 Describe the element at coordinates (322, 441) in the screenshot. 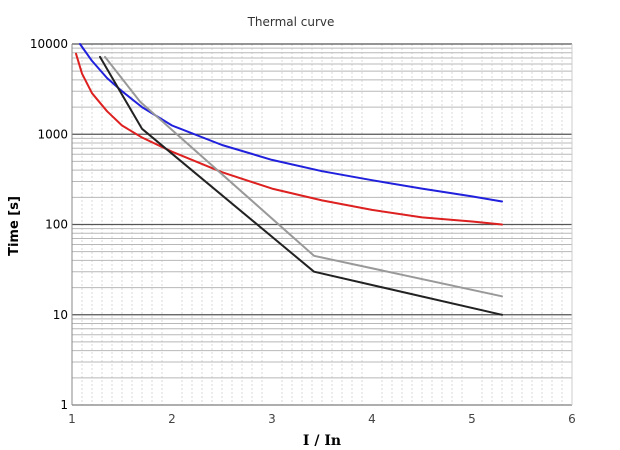

I see `x-axis-label: I / In` at that location.